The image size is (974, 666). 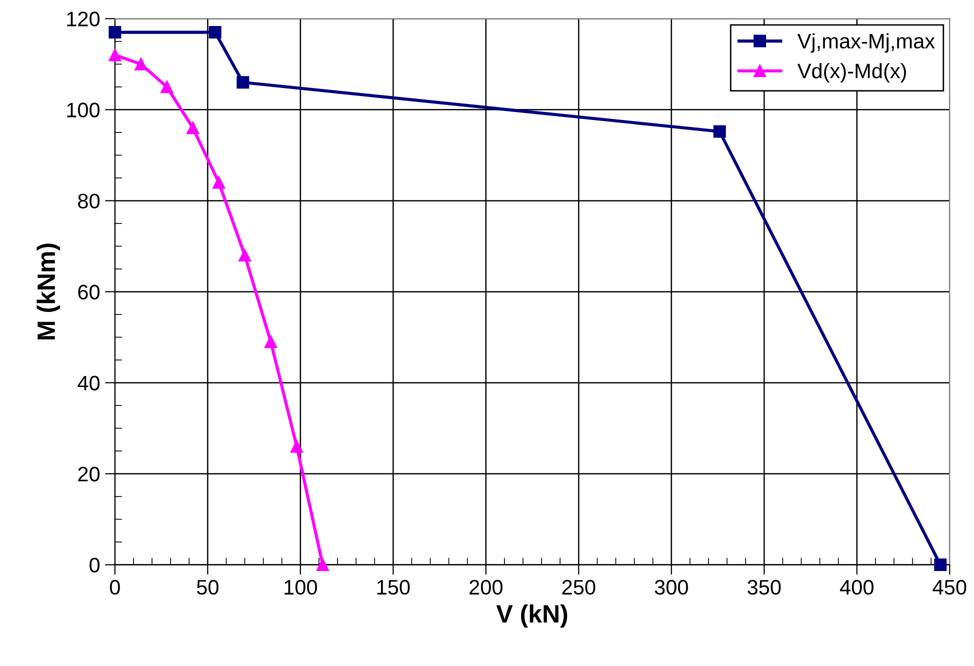 What do you see at coordinates (764, 587) in the screenshot?
I see `x-tick-label: 350` at bounding box center [764, 587].